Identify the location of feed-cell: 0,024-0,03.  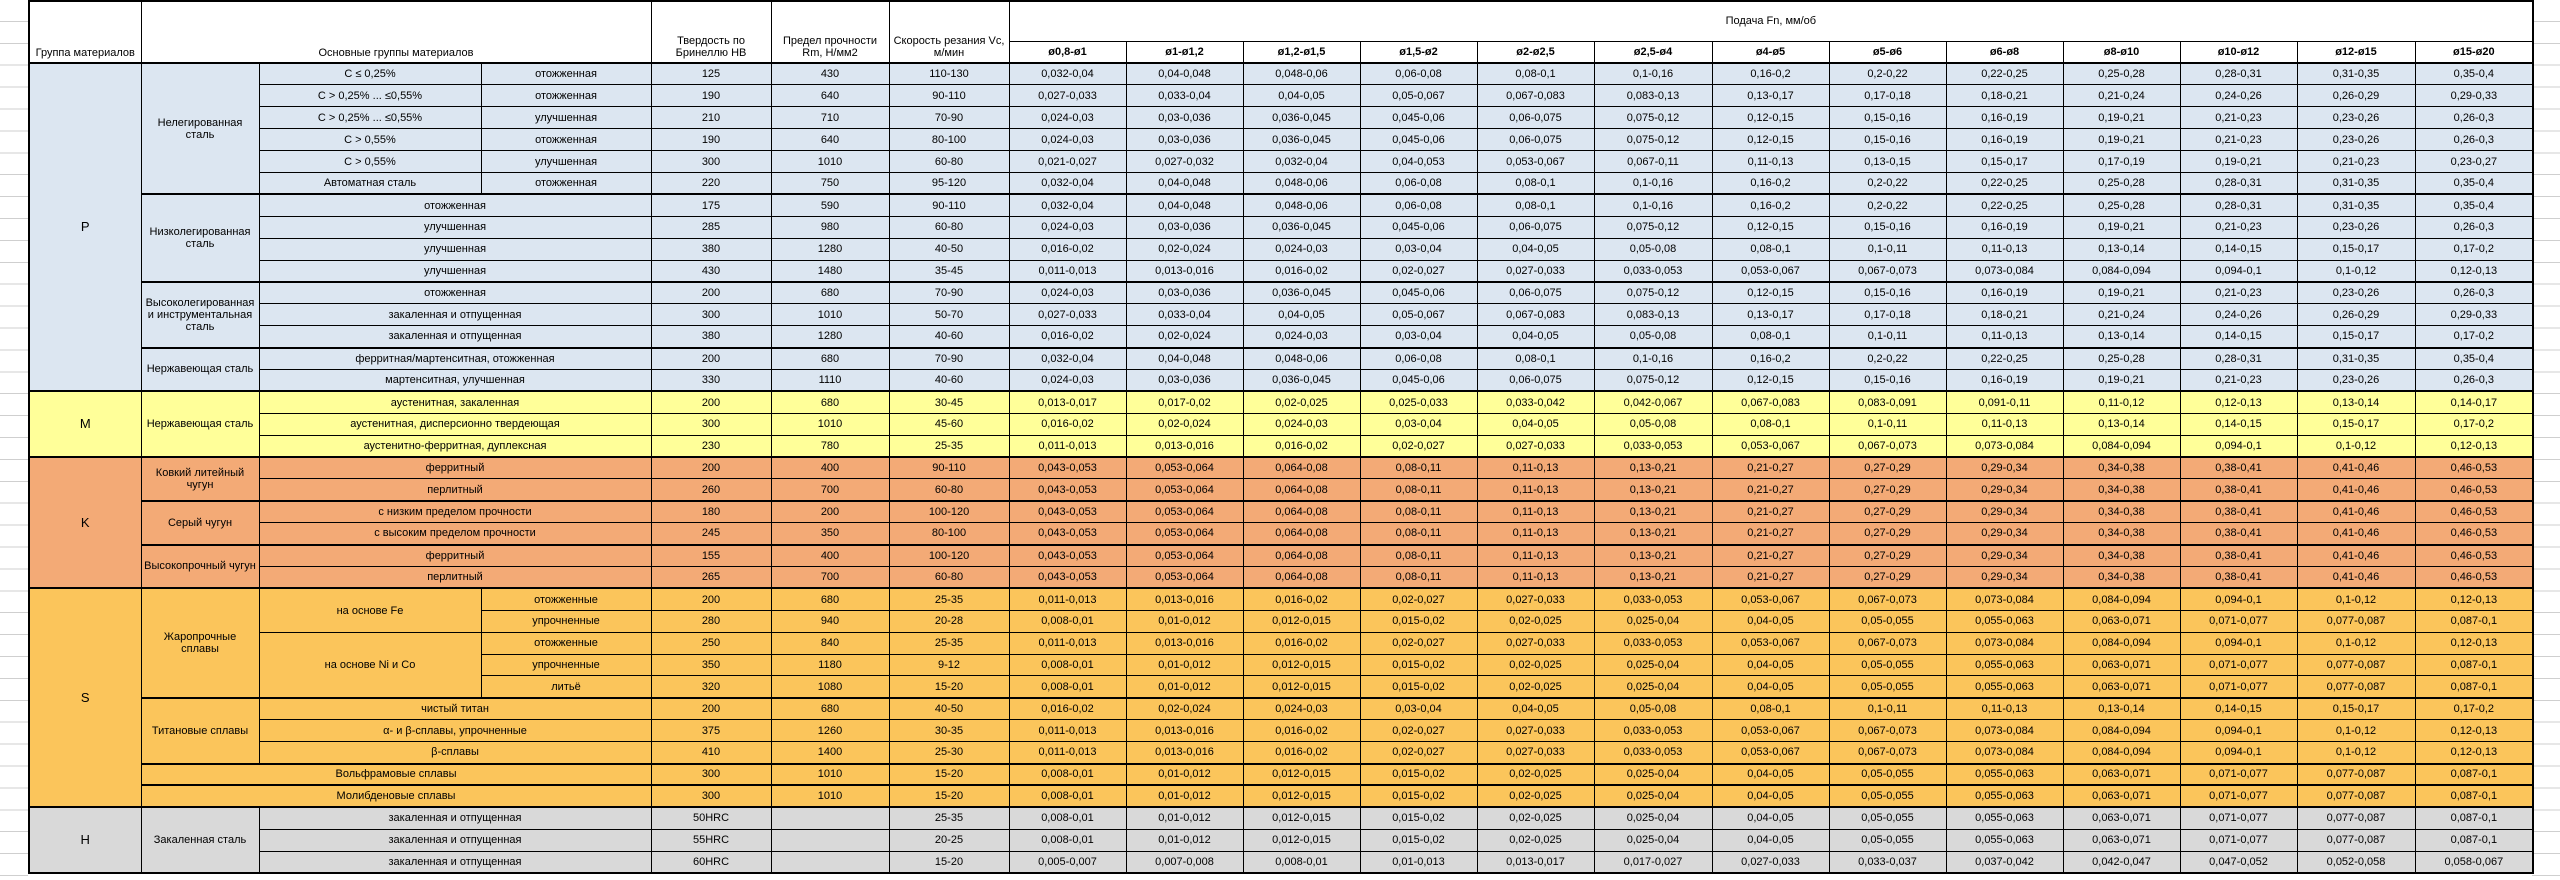
(1301, 424).